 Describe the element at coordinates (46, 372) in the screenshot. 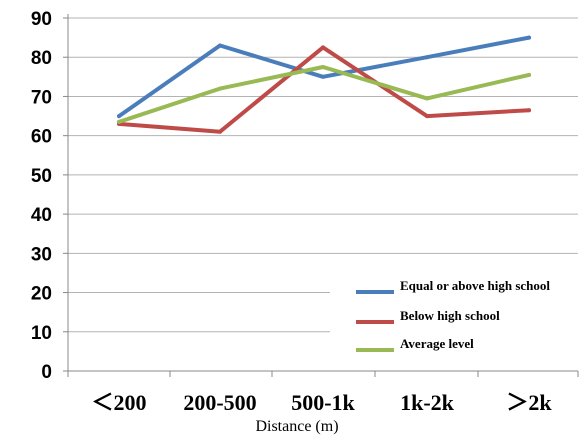

I see `y-tick-label-0: 0` at that location.